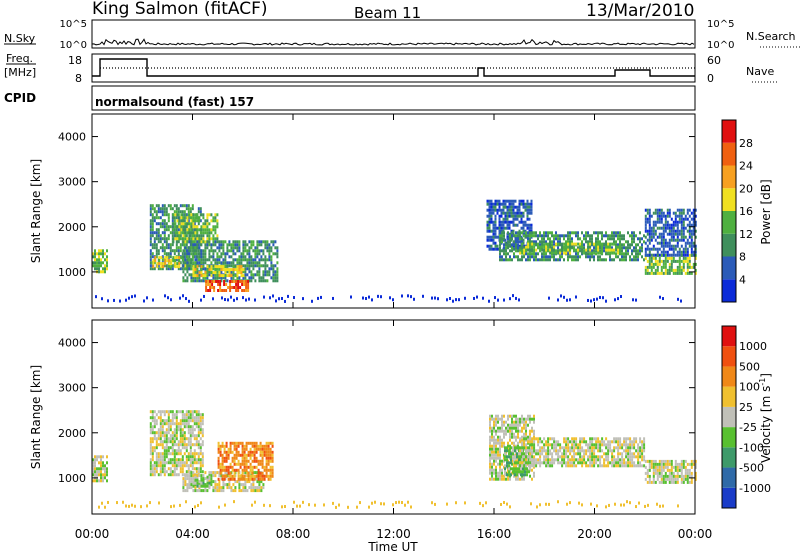  What do you see at coordinates (746, 211) in the screenshot?
I see `colorbar-tick-label: 16` at bounding box center [746, 211].